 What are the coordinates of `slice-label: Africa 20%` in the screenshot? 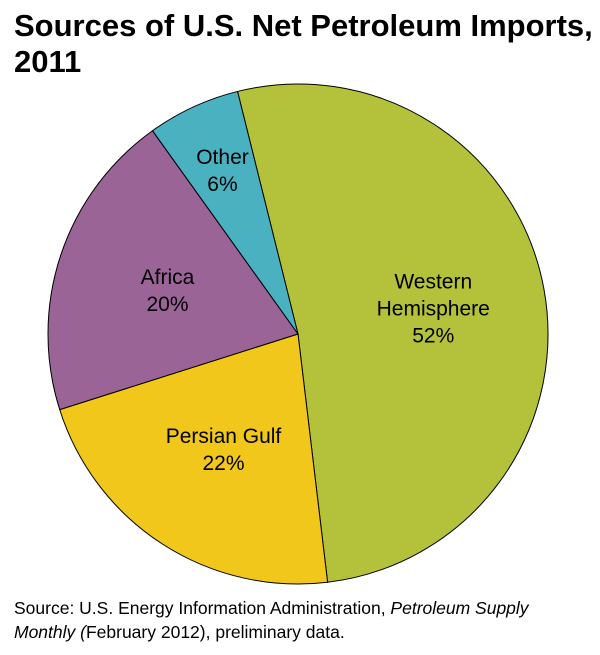 It's located at (168, 291).